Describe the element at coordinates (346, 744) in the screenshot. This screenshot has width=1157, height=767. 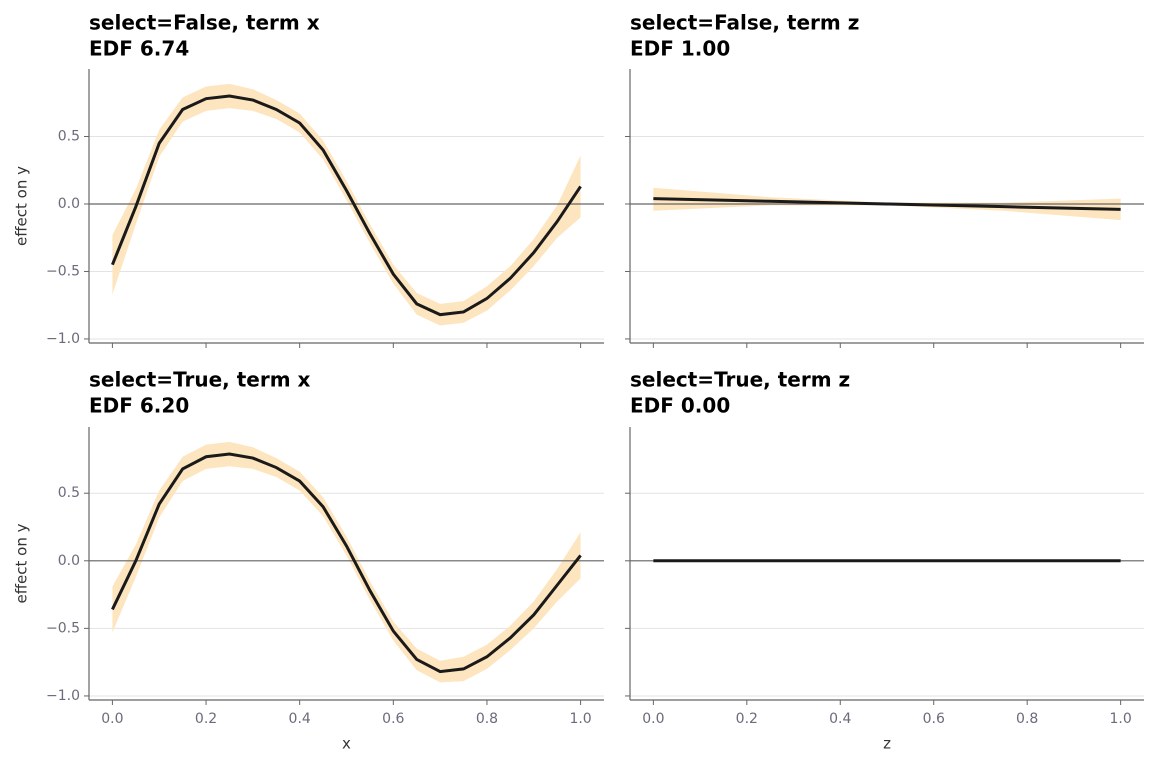
I see `x-axis-label: x` at that location.